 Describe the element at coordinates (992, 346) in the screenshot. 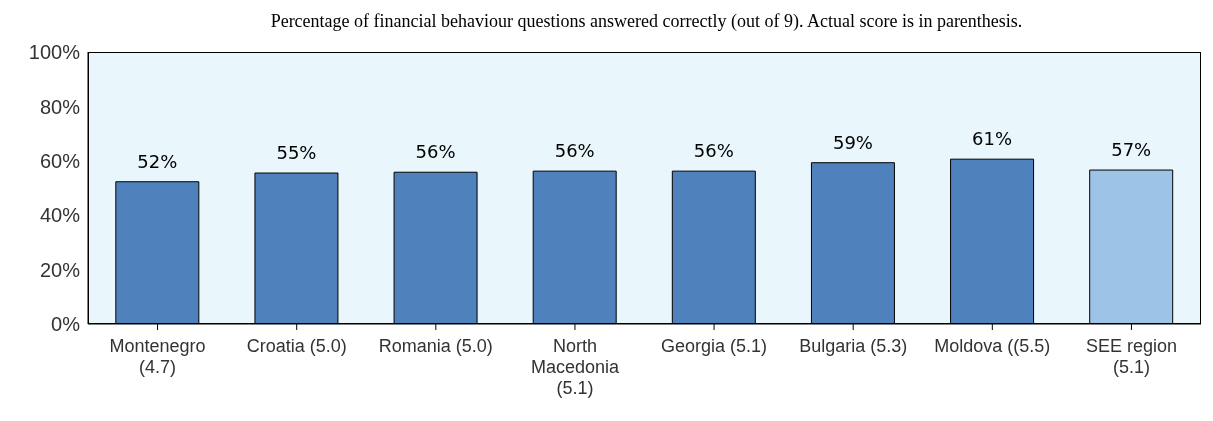

I see `x-tick-label: Moldova ((5.5)` at that location.